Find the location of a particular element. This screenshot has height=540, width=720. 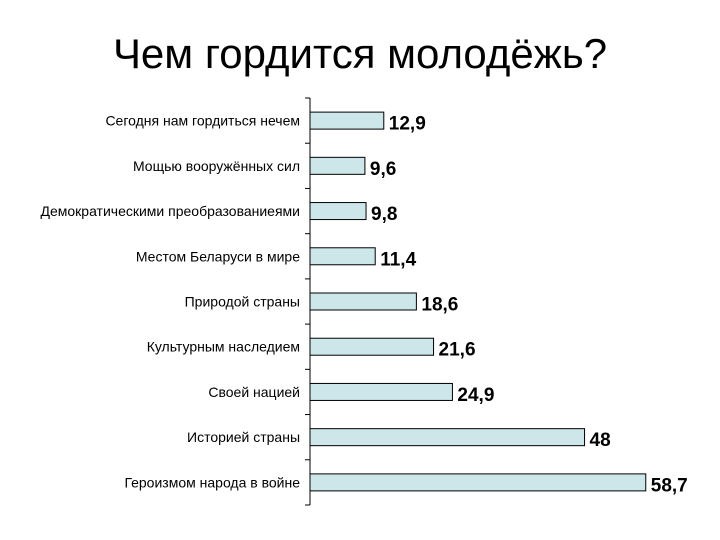

category-label: Природой страны is located at coordinates (242, 302).